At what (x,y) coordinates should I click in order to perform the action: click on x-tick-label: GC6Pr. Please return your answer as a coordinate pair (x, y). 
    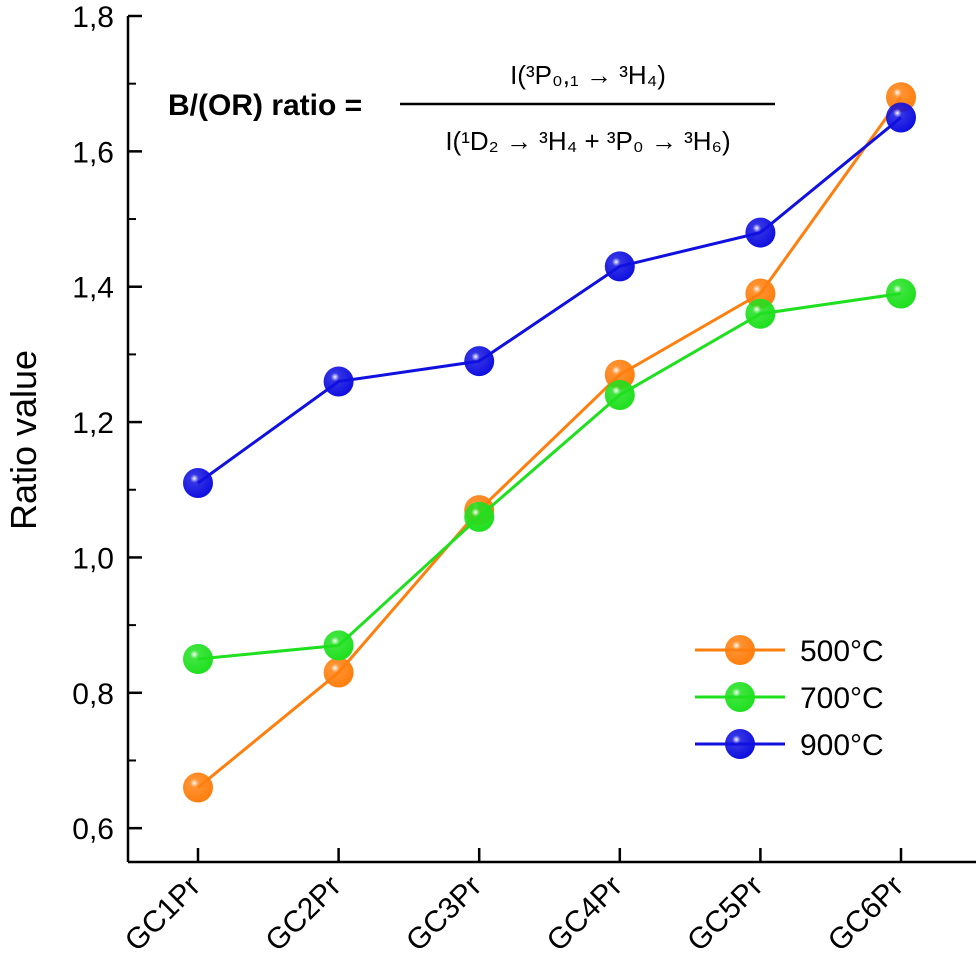
    Looking at the image, I should click on (866, 914).